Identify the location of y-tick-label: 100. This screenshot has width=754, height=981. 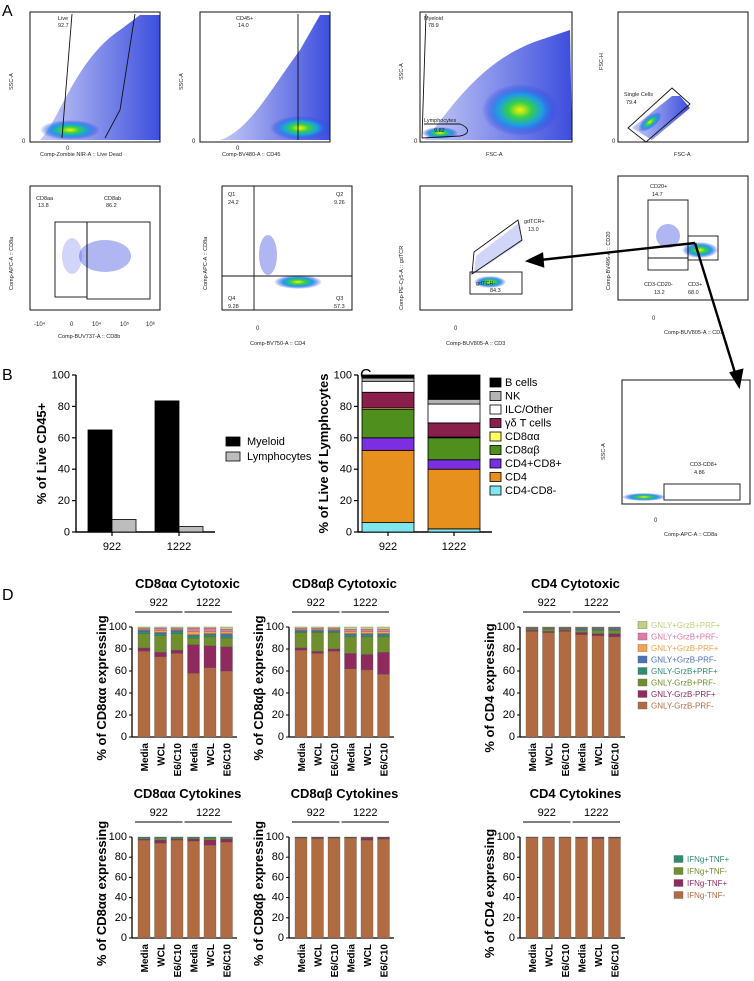
(118, 837).